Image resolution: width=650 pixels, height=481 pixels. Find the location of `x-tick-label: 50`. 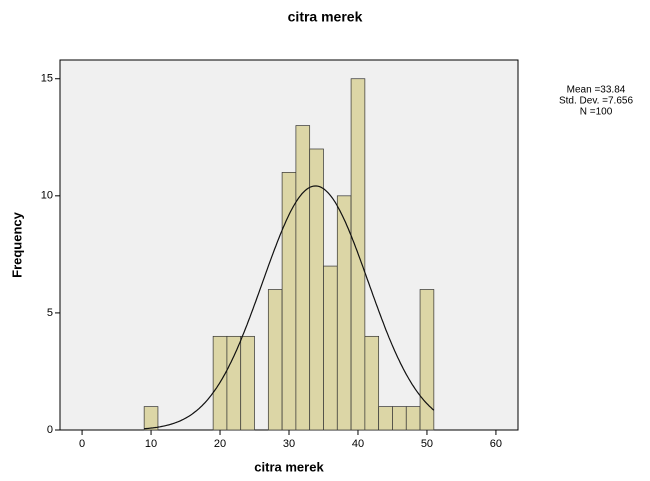

x-tick-label: 50 is located at coordinates (427, 444).